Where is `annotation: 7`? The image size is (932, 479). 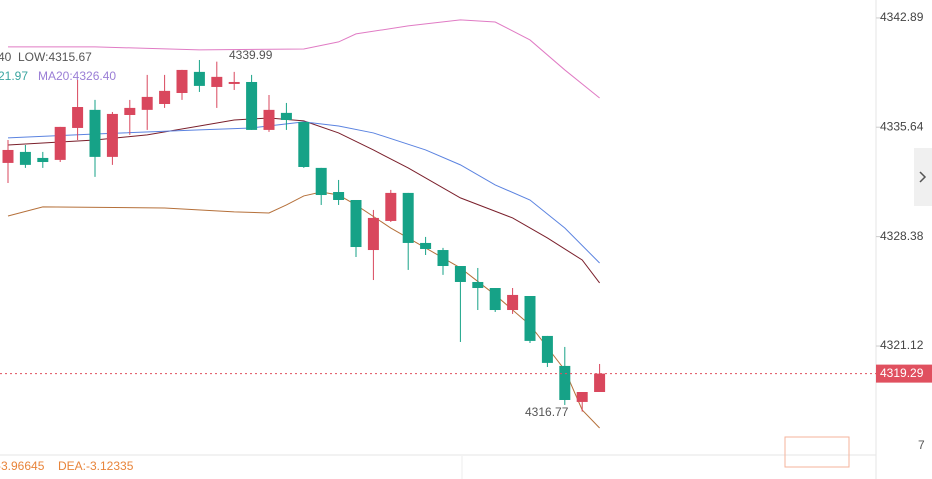
annotation: 7 is located at coordinates (921, 445).